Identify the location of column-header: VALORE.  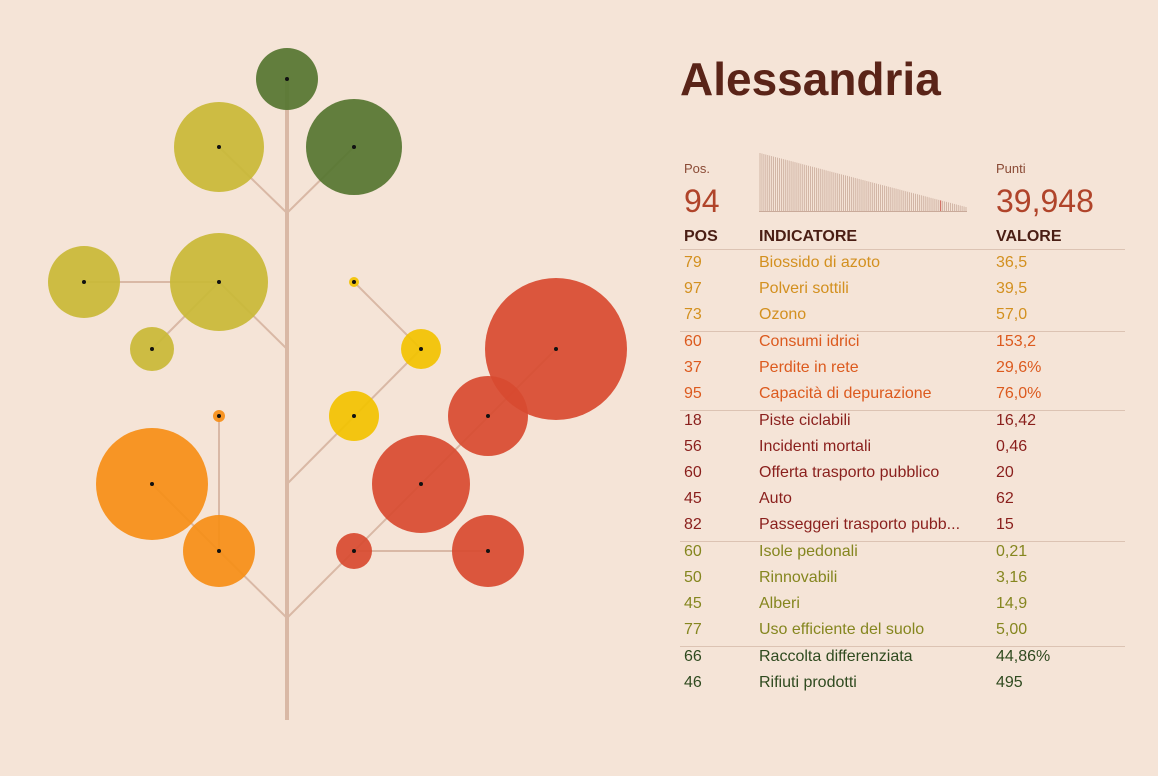
(1029, 236).